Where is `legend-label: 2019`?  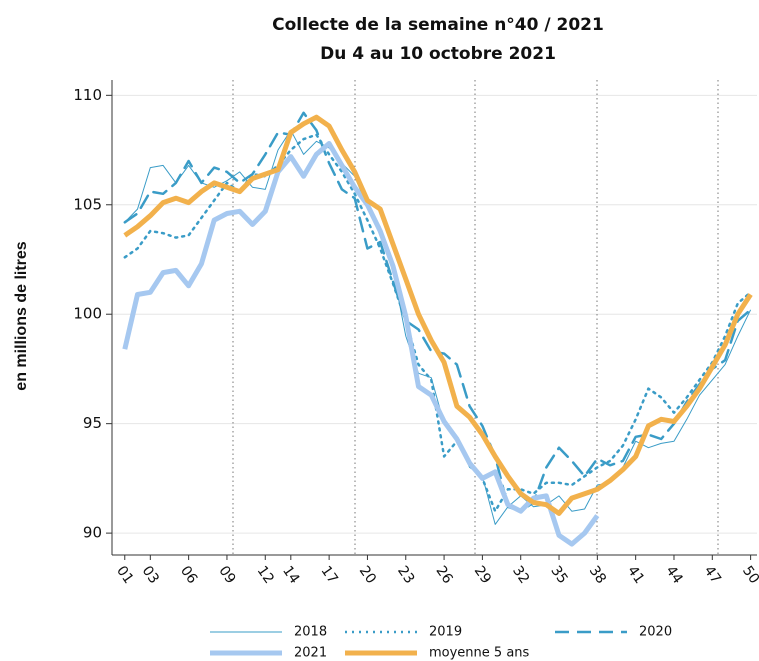 legend-label: 2019 is located at coordinates (445, 632).